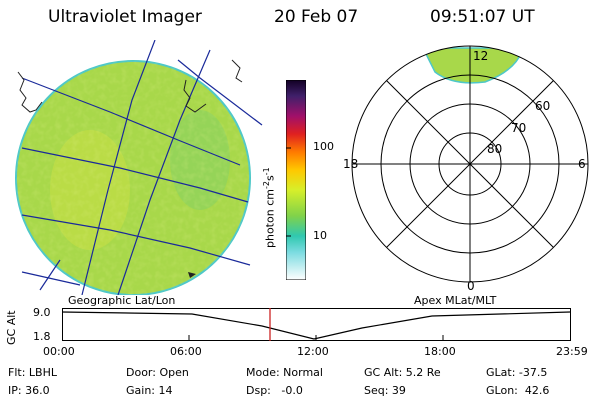 This screenshot has width=600, height=400. I want to click on filter-status: Flt: LBHL, so click(32, 372).